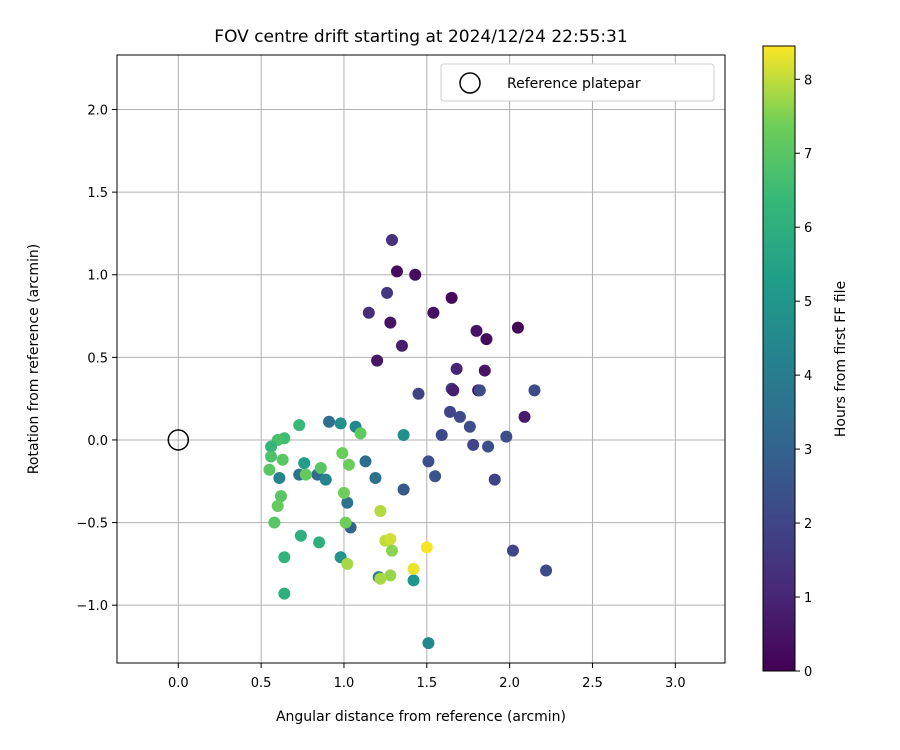  What do you see at coordinates (97, 111) in the screenshot?
I see `y-tick-label: 2.0` at bounding box center [97, 111].